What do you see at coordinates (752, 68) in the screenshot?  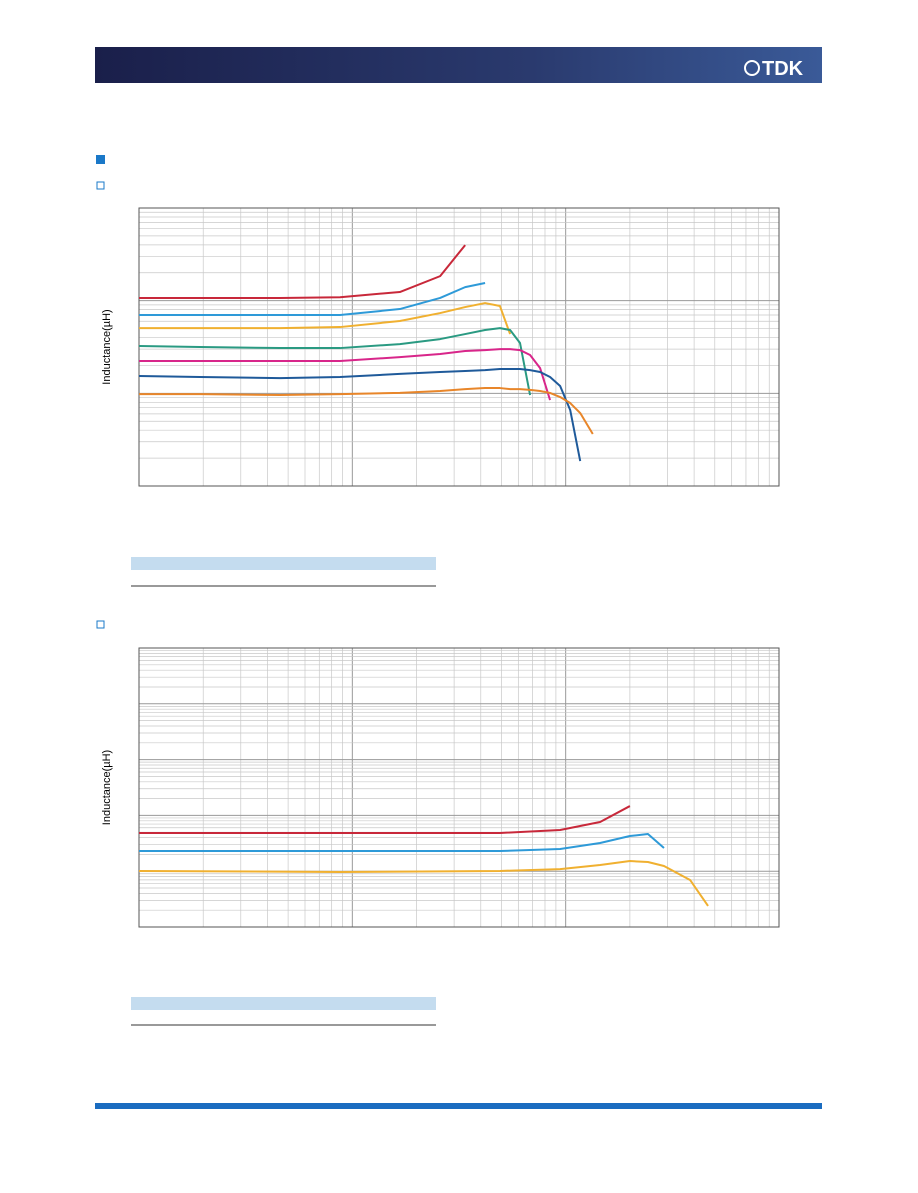 I see `logo-mark` at bounding box center [752, 68].